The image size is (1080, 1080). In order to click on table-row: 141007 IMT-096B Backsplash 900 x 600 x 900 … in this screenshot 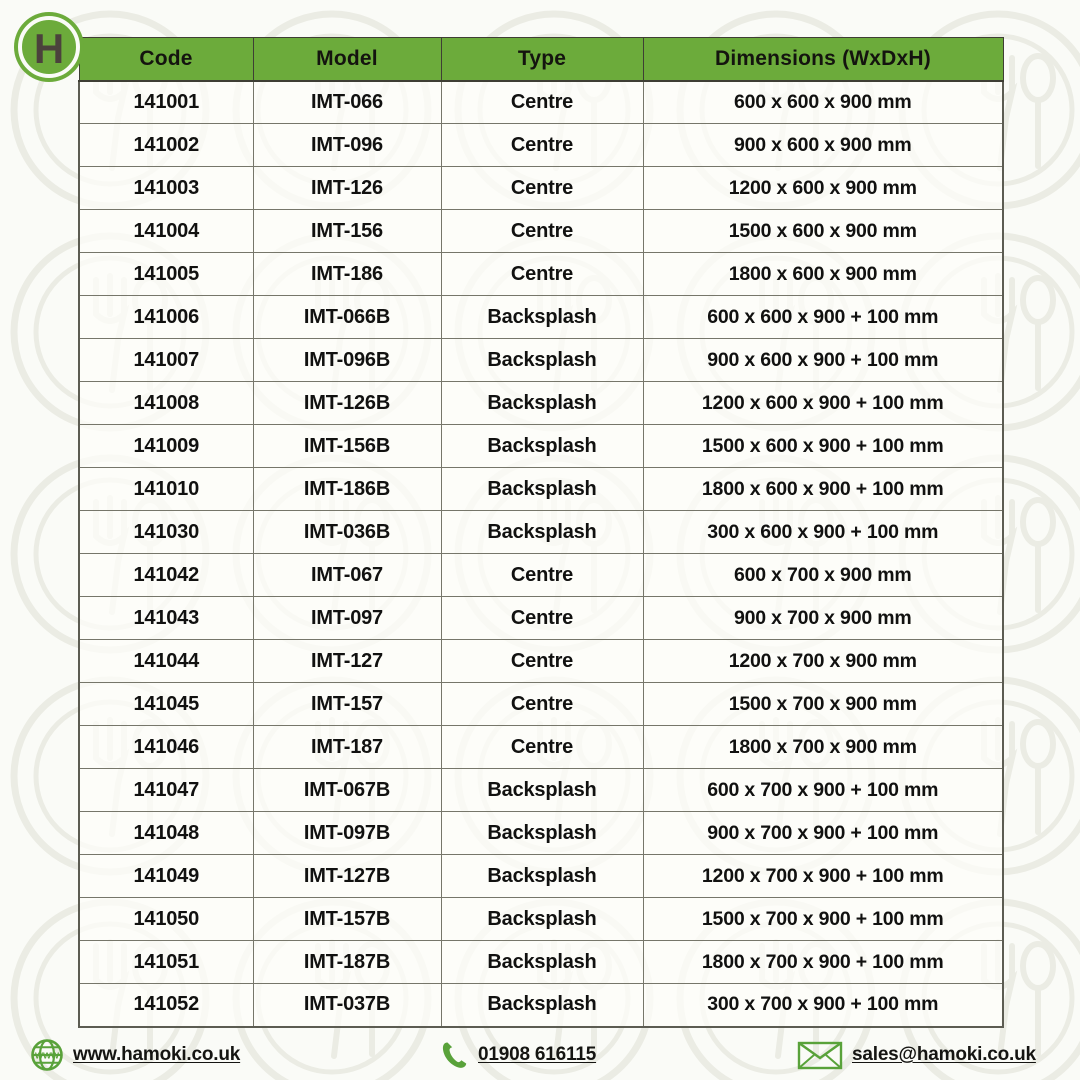, I will do `click(541, 360)`.